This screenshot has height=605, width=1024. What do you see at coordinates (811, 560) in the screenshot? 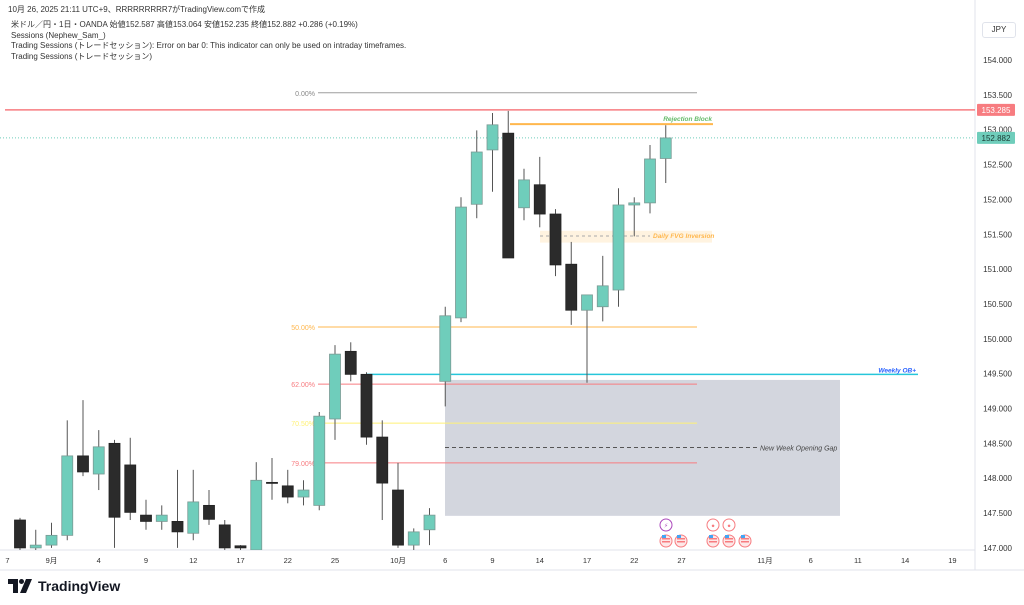
I see `time-tick-label: 6` at bounding box center [811, 560].